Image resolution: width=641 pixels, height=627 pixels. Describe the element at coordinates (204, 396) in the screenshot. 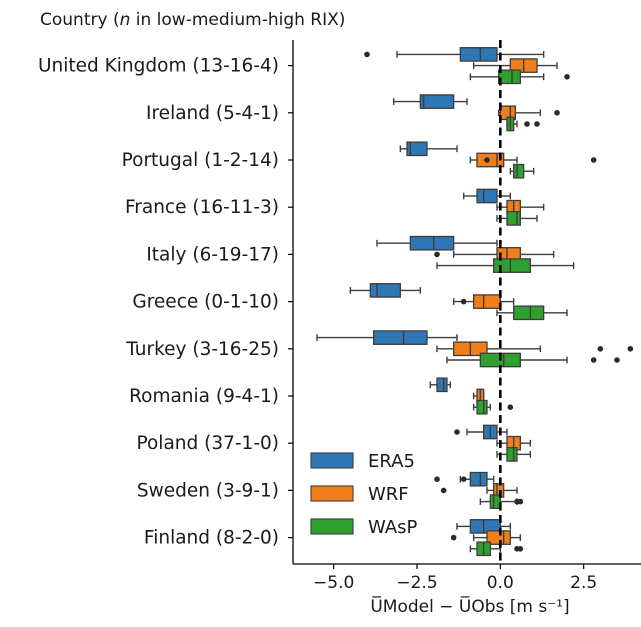

I see `y-tick-label: Romania (9-4-1)` at that location.